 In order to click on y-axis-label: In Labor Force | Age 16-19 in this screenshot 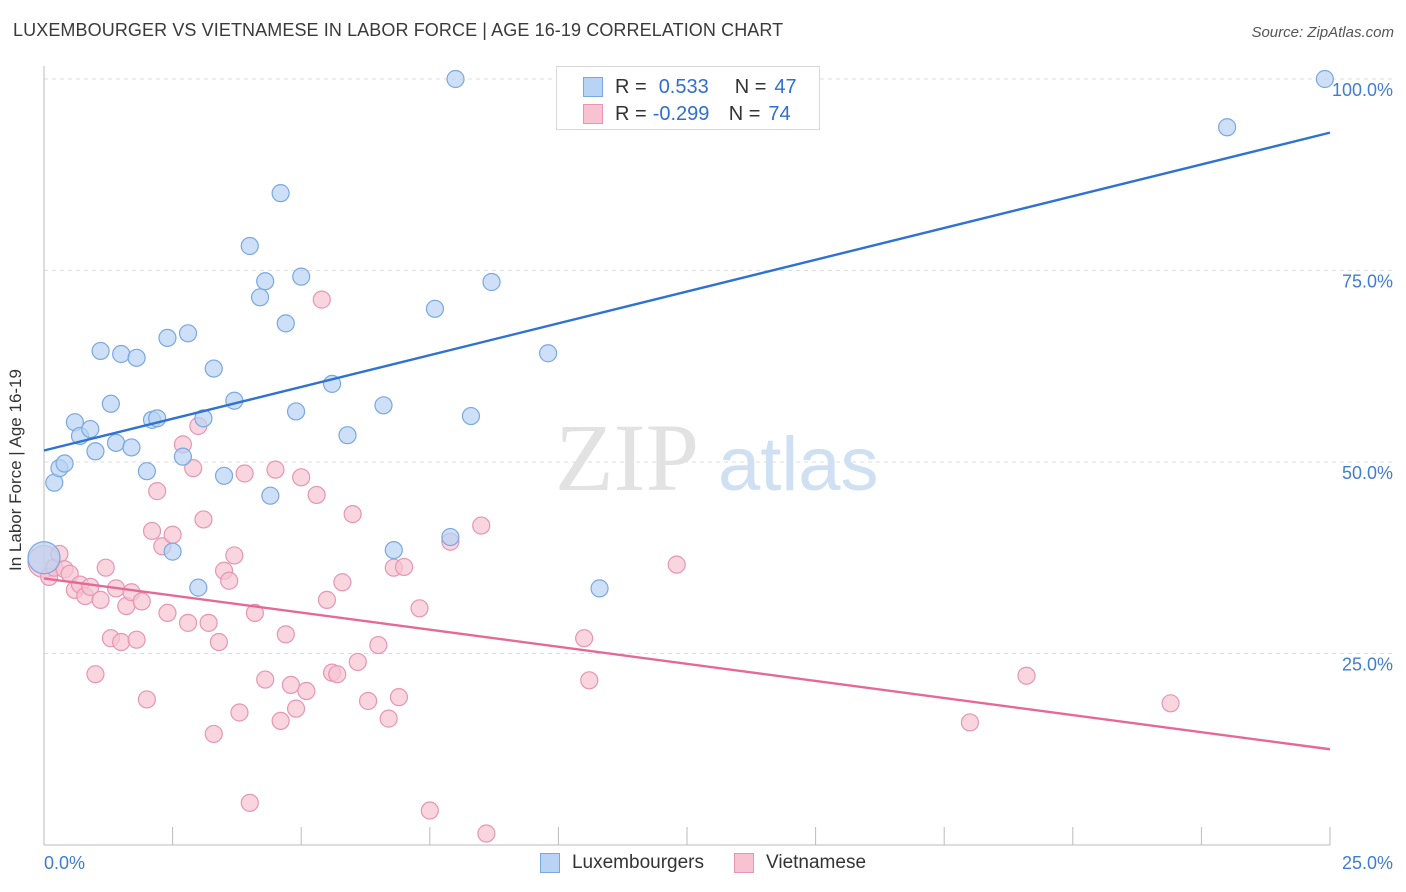, I will do `click(15, 470)`.